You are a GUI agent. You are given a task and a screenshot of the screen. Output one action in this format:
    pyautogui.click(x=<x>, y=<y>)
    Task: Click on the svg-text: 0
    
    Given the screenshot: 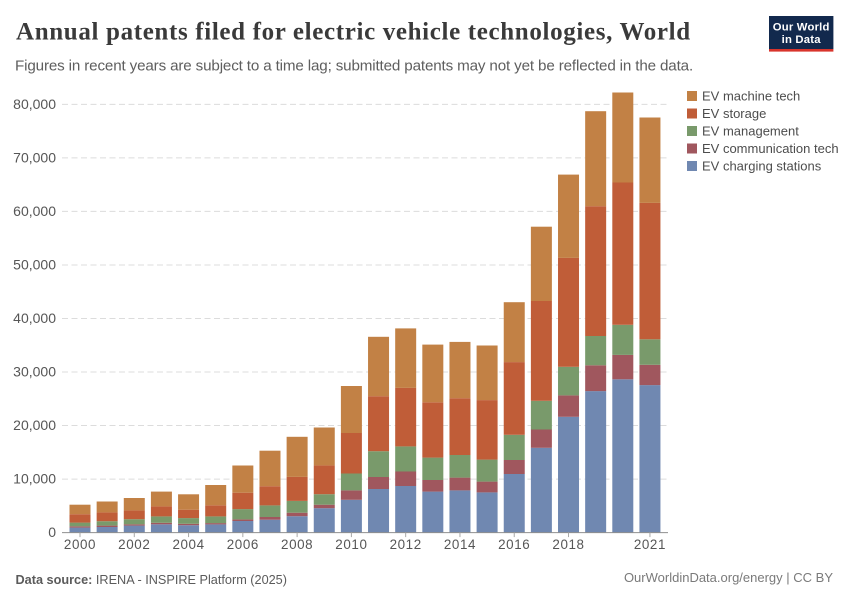 What is the action you would take?
    pyautogui.click(x=52, y=532)
    